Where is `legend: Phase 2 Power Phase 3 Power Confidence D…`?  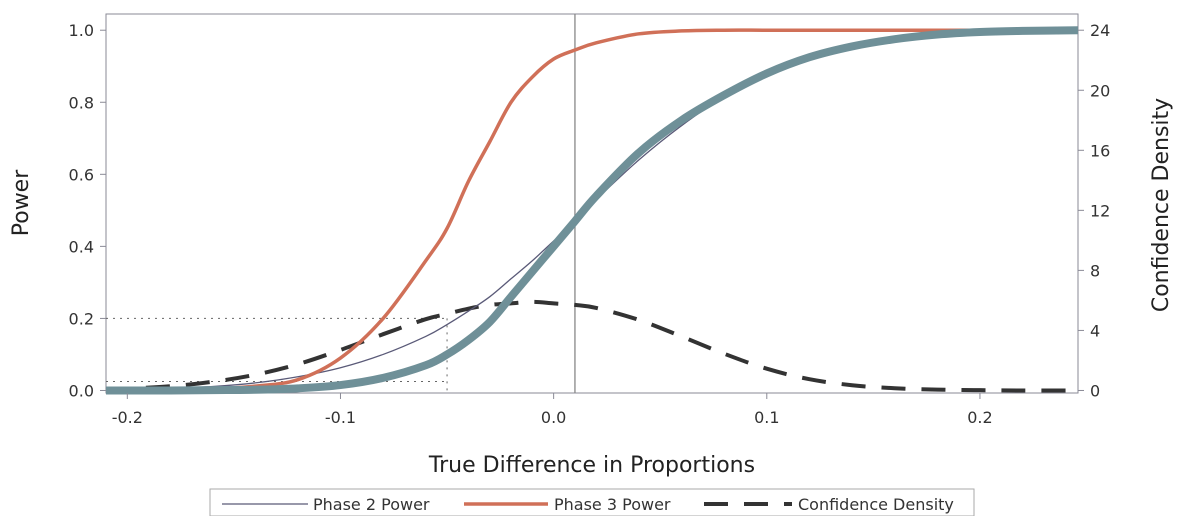
legend: Phase 2 Power Phase 3 Power Confidence D… is located at coordinates (592, 502).